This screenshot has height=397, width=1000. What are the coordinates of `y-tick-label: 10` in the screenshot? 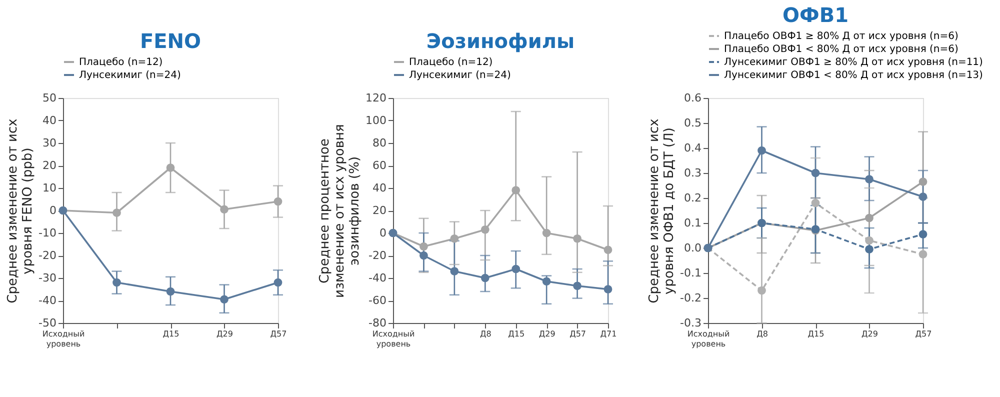 It's located at (49, 188).